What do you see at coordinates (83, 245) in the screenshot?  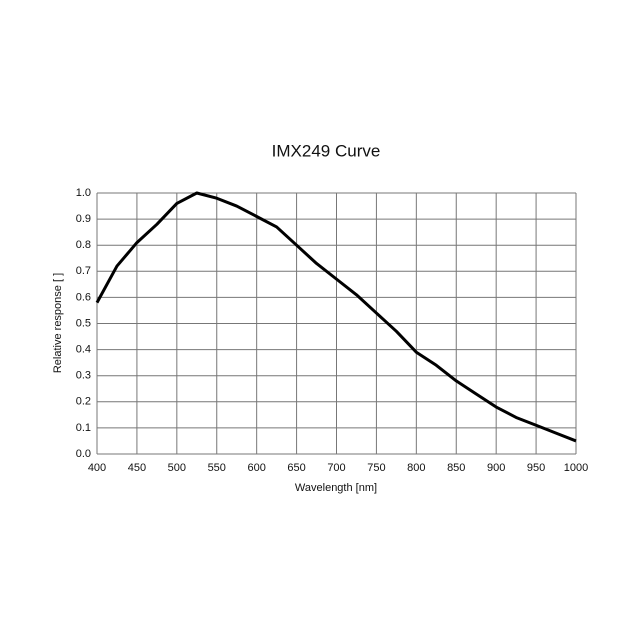 I see `y-tick-label: 0.8` at bounding box center [83, 245].